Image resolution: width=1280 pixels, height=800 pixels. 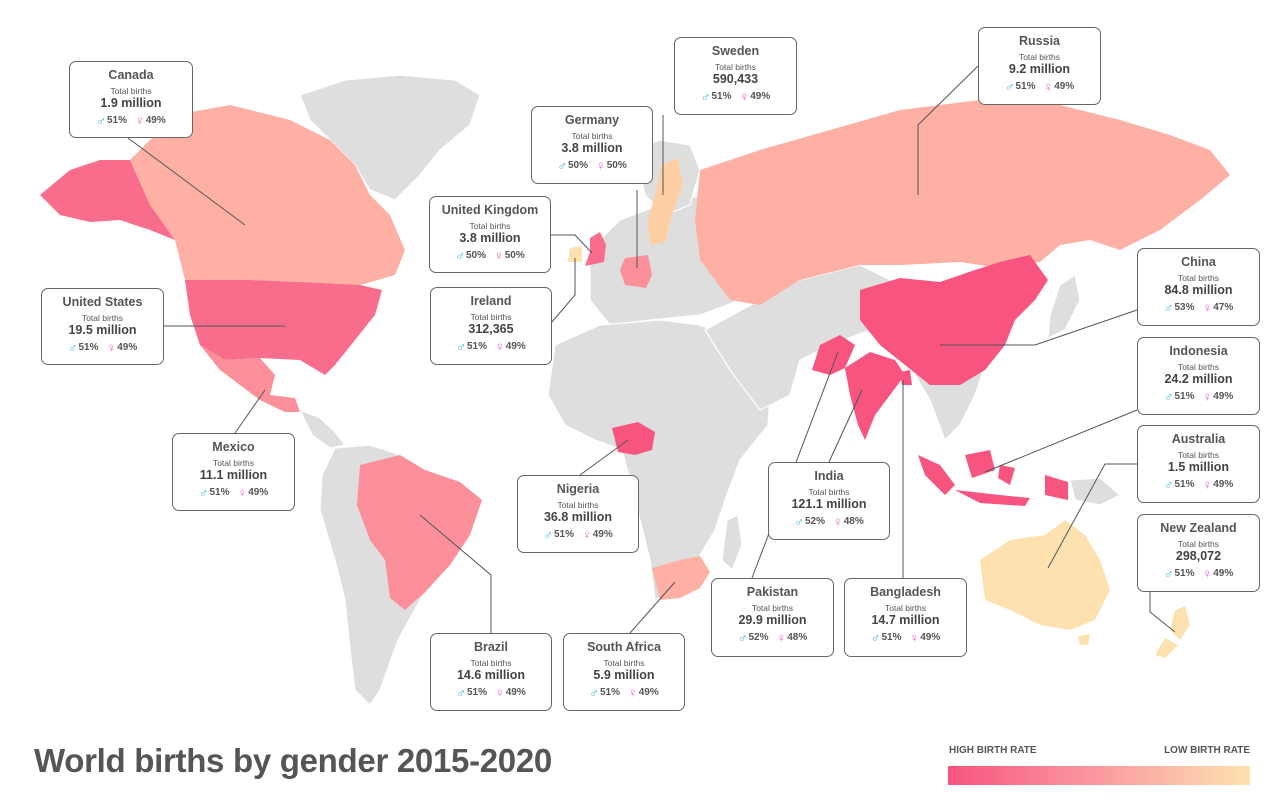 I want to click on leader-india, so click(x=845, y=426).